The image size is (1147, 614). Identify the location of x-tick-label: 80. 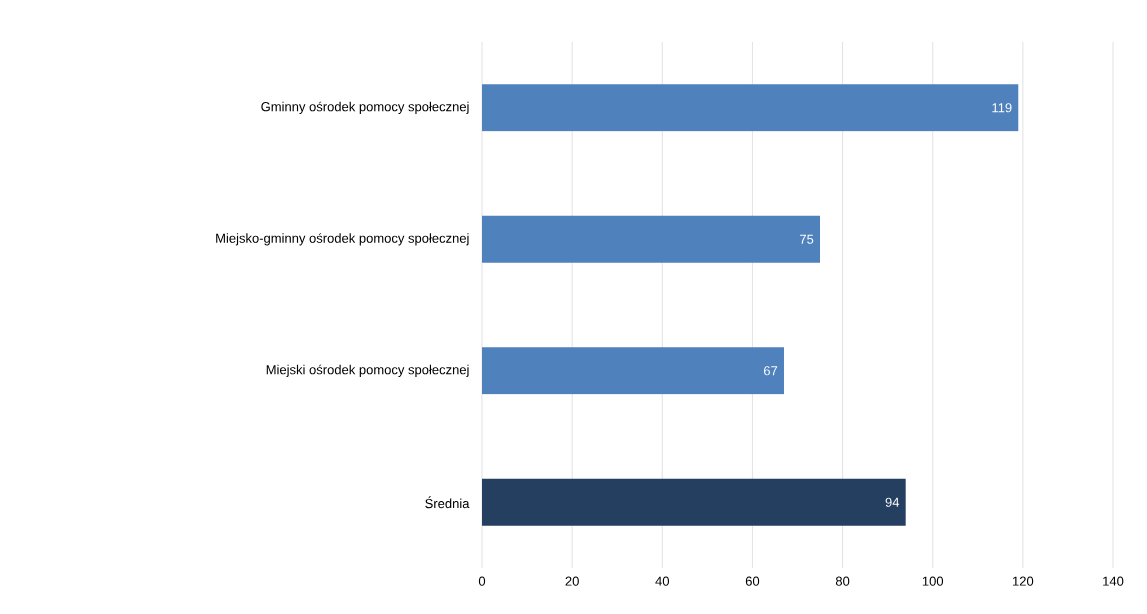
(842, 581).